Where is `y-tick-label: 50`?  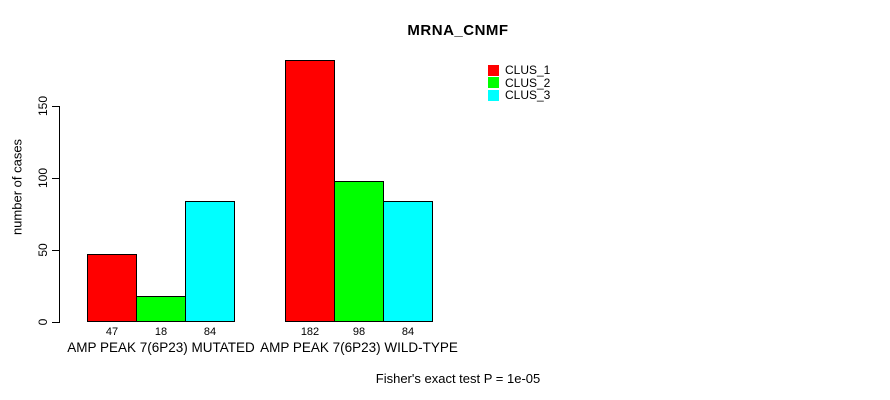
y-tick-label: 50 is located at coordinates (43, 250).